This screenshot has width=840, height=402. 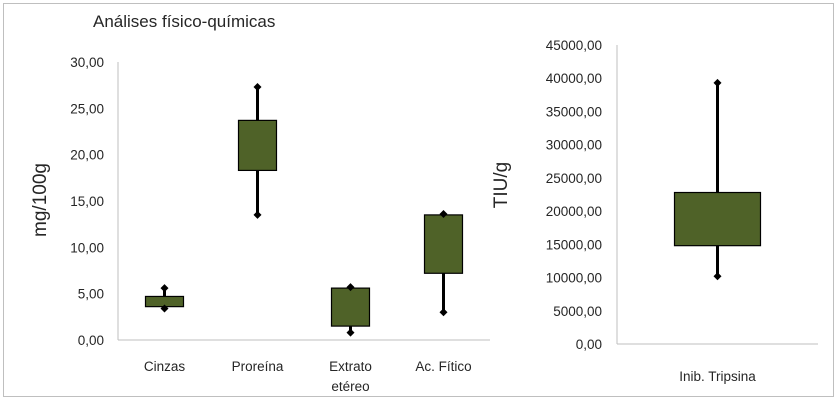 What do you see at coordinates (87, 201) in the screenshot?
I see `y-tick-label: 15,00` at bounding box center [87, 201].